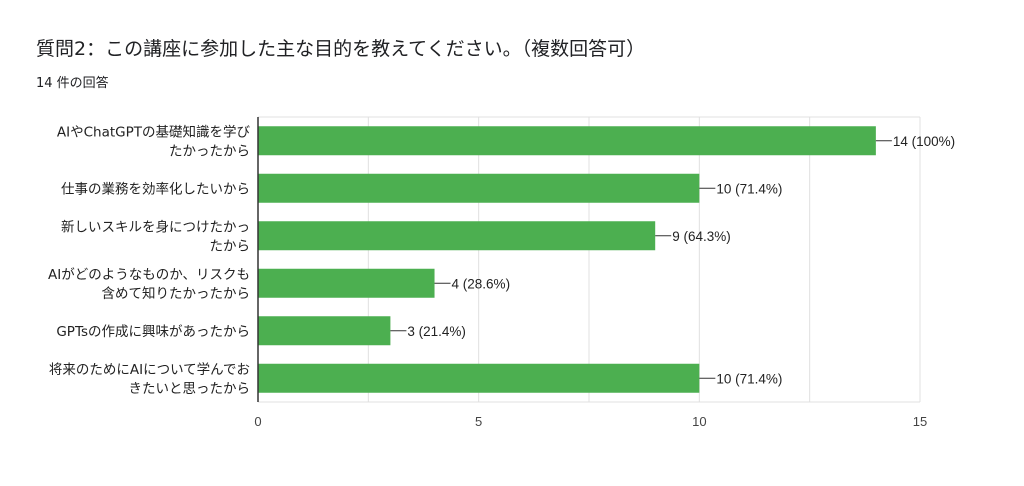 The width and height of the screenshot is (1024, 486). Describe the element at coordinates (699, 421) in the screenshot. I see `x-tick-label: 10` at that location.